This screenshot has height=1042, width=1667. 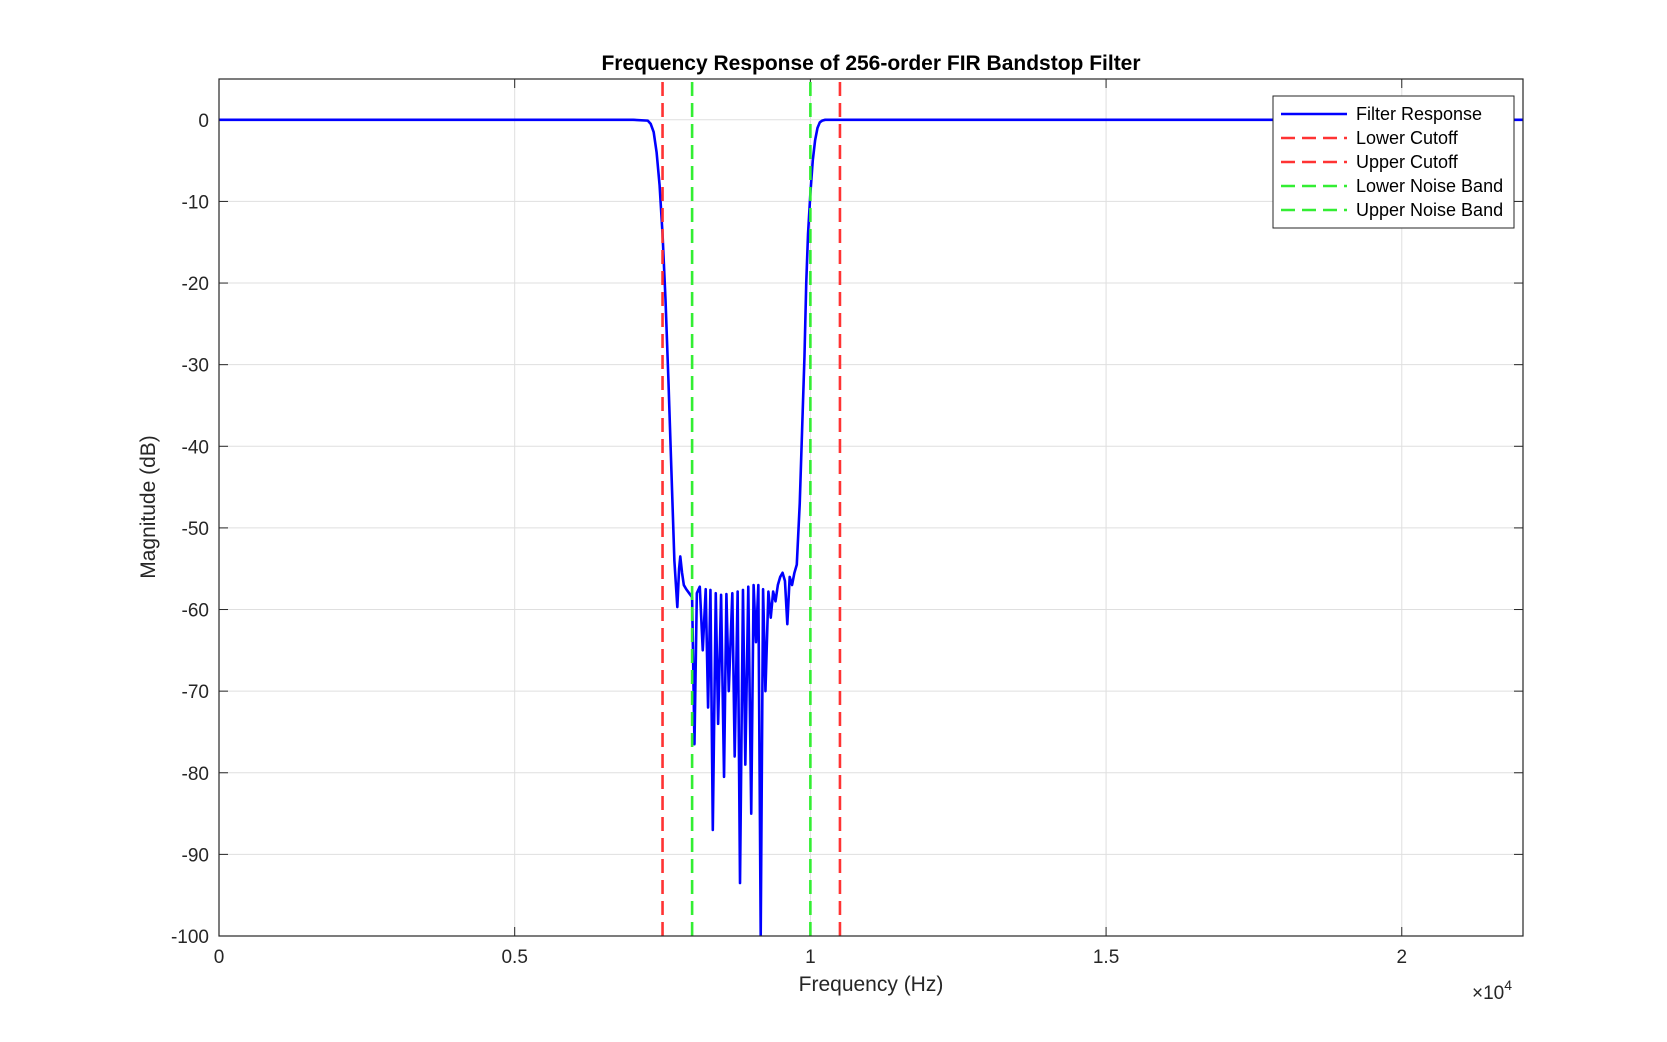 I want to click on legend-label: Upper Cutoff, so click(x=1407, y=162).